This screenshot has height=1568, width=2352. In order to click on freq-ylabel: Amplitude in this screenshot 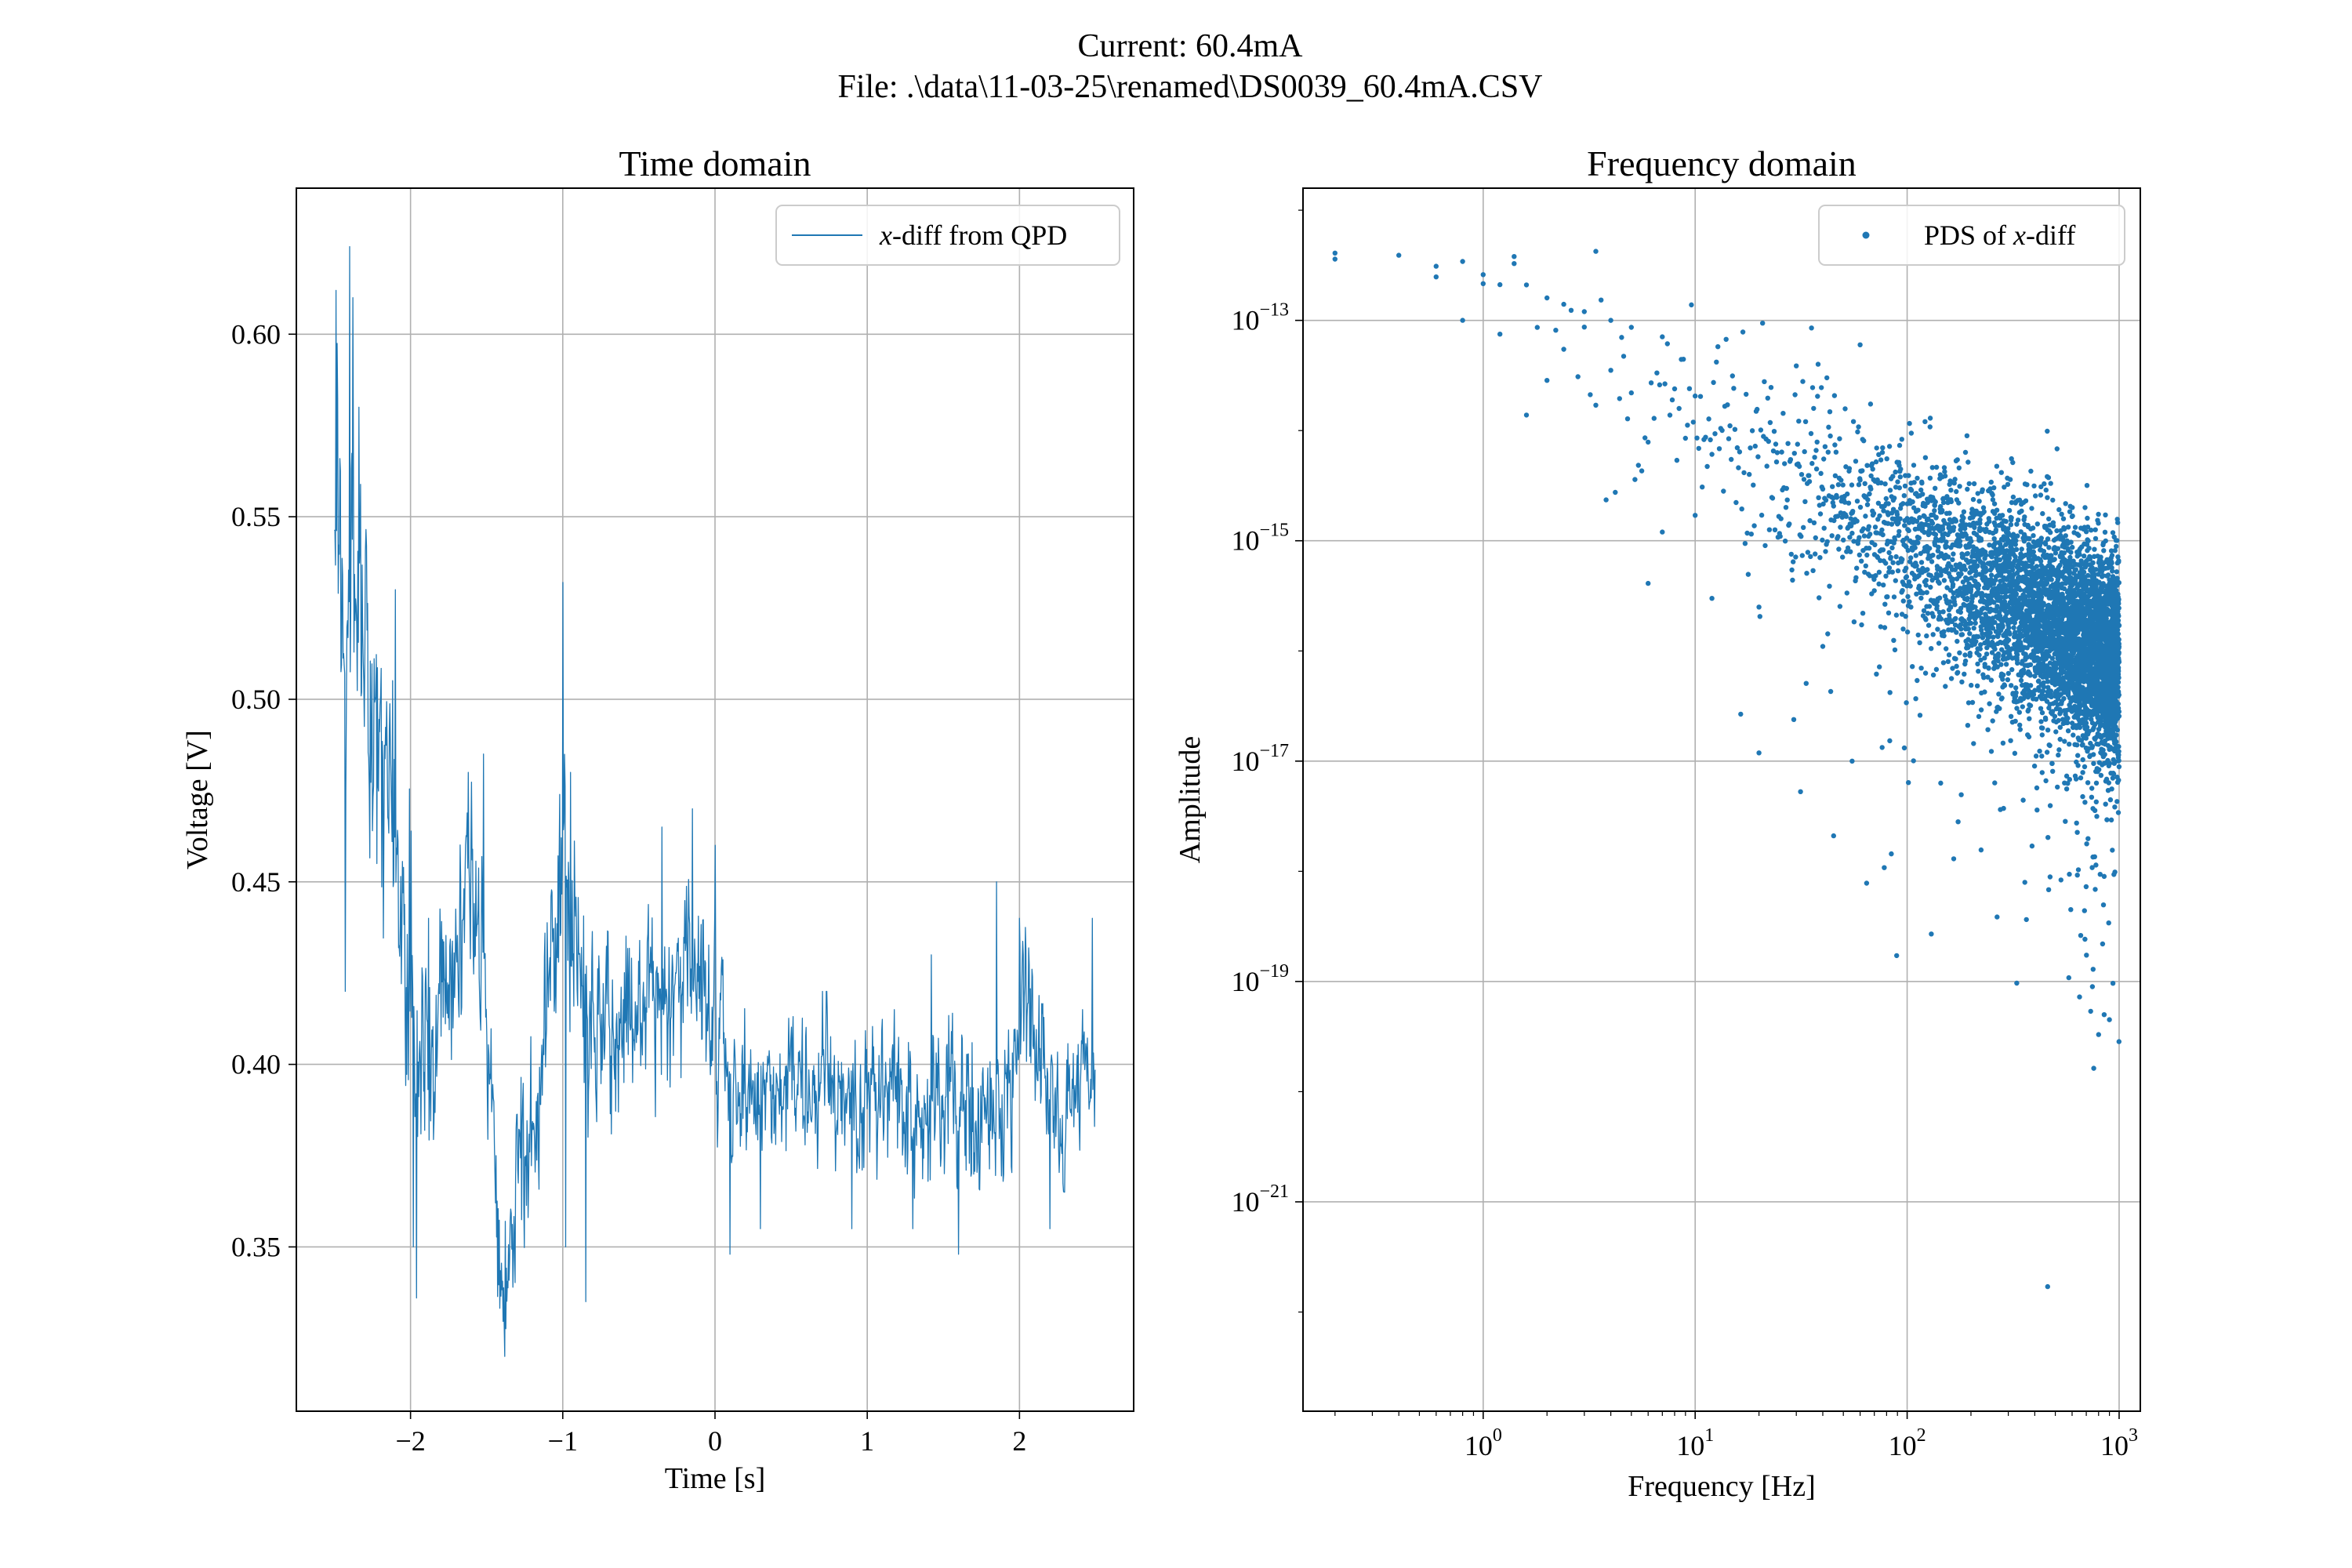, I will do `click(1190, 800)`.